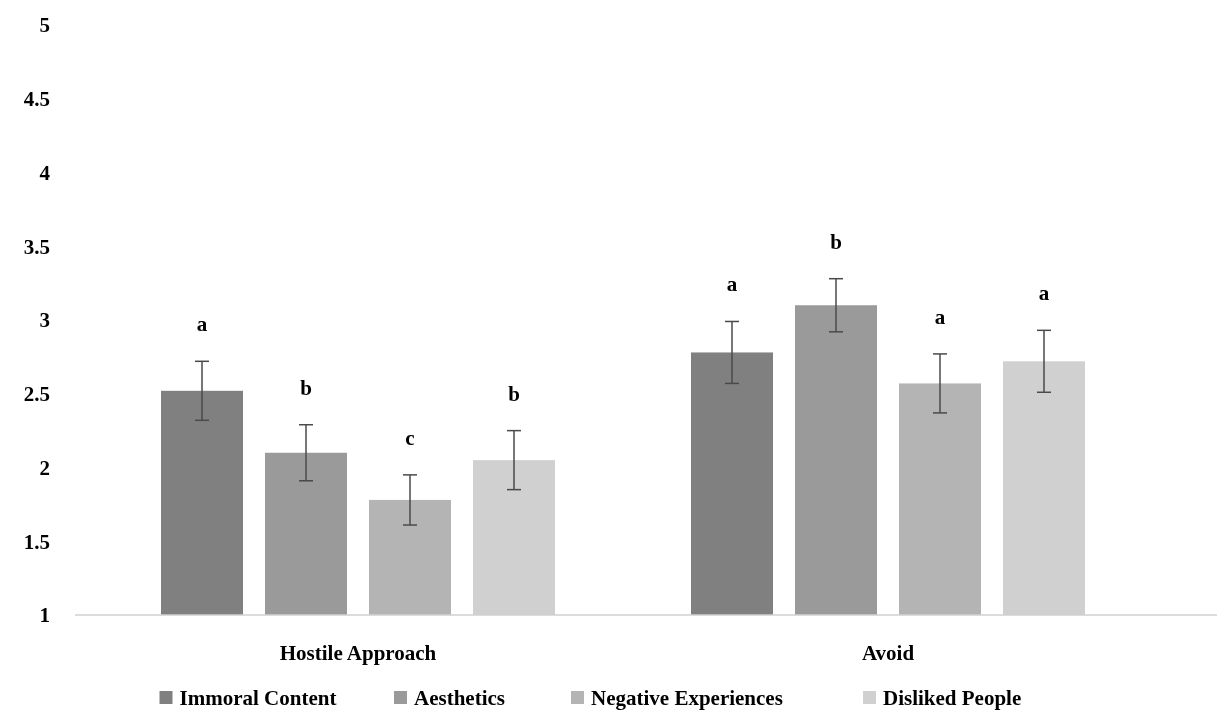 The image size is (1217, 722). I want to click on y-tick-label: 4.5, so click(36, 99).